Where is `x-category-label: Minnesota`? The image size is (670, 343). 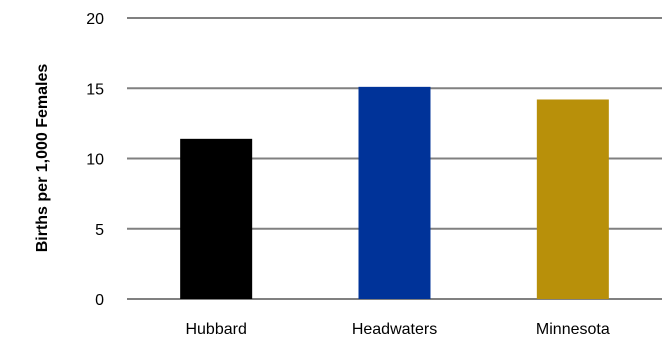 x-category-label: Minnesota is located at coordinates (573, 329).